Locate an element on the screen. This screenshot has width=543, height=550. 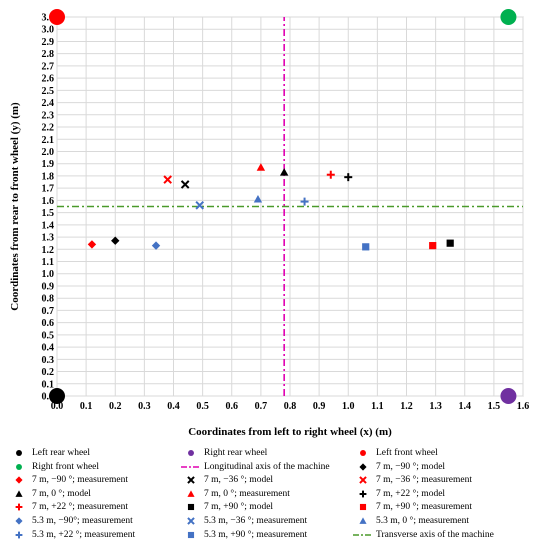
y-tick-label: 2.0 is located at coordinates (48, 152).